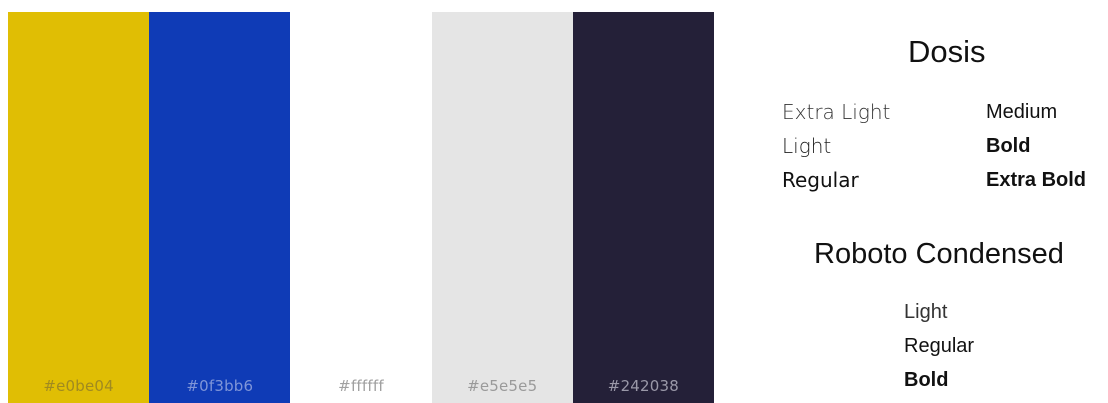 This screenshot has width=1108, height=403. Describe the element at coordinates (926, 312) in the screenshot. I see `roboto-weight-light: Light` at that location.